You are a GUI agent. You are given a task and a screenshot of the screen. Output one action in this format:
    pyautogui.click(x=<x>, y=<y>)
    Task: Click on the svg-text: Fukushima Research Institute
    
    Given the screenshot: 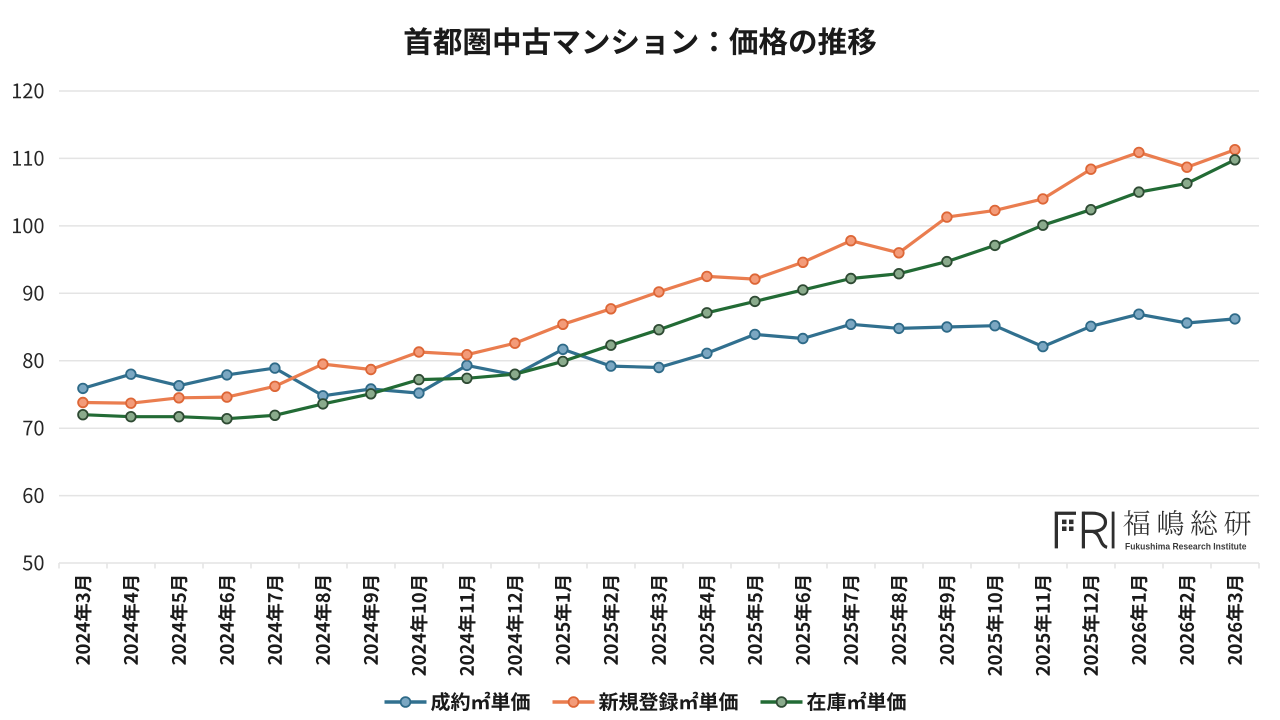 What is the action you would take?
    pyautogui.click(x=1186, y=546)
    